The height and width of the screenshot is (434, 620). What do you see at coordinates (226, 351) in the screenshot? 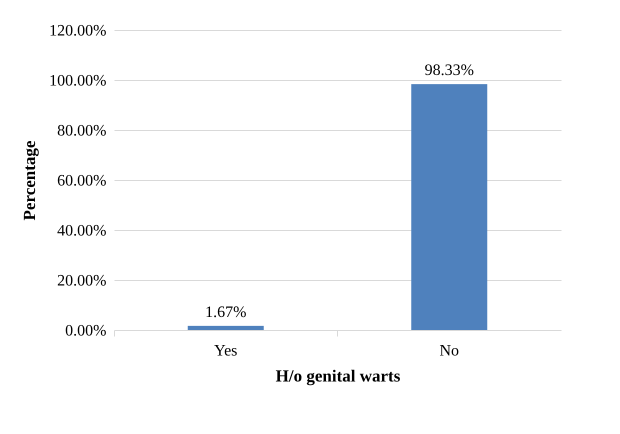
I see `x-tick-label: Yes` at bounding box center [226, 351].